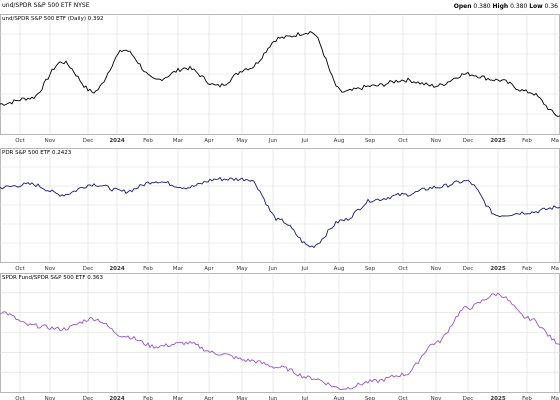 The image size is (560, 400). I want to click on panel-title: und/SPDR S&P 500 ETF (Daily) 0.392, so click(52, 19).